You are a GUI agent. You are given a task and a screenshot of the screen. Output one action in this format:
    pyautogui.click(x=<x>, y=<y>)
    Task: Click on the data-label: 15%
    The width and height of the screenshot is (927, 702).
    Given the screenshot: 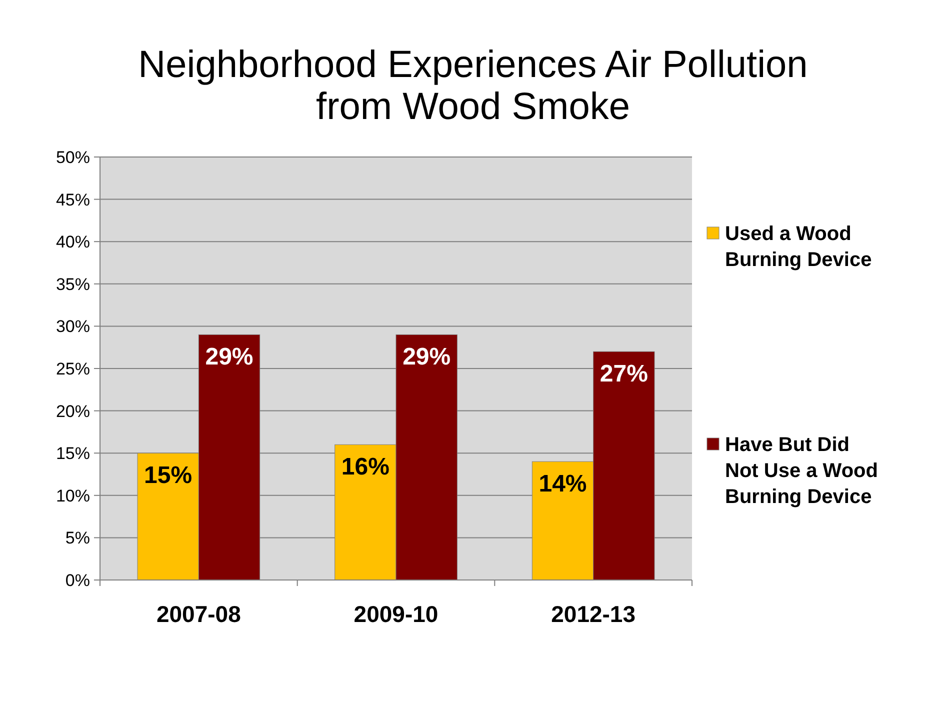 What is the action you would take?
    pyautogui.click(x=168, y=476)
    